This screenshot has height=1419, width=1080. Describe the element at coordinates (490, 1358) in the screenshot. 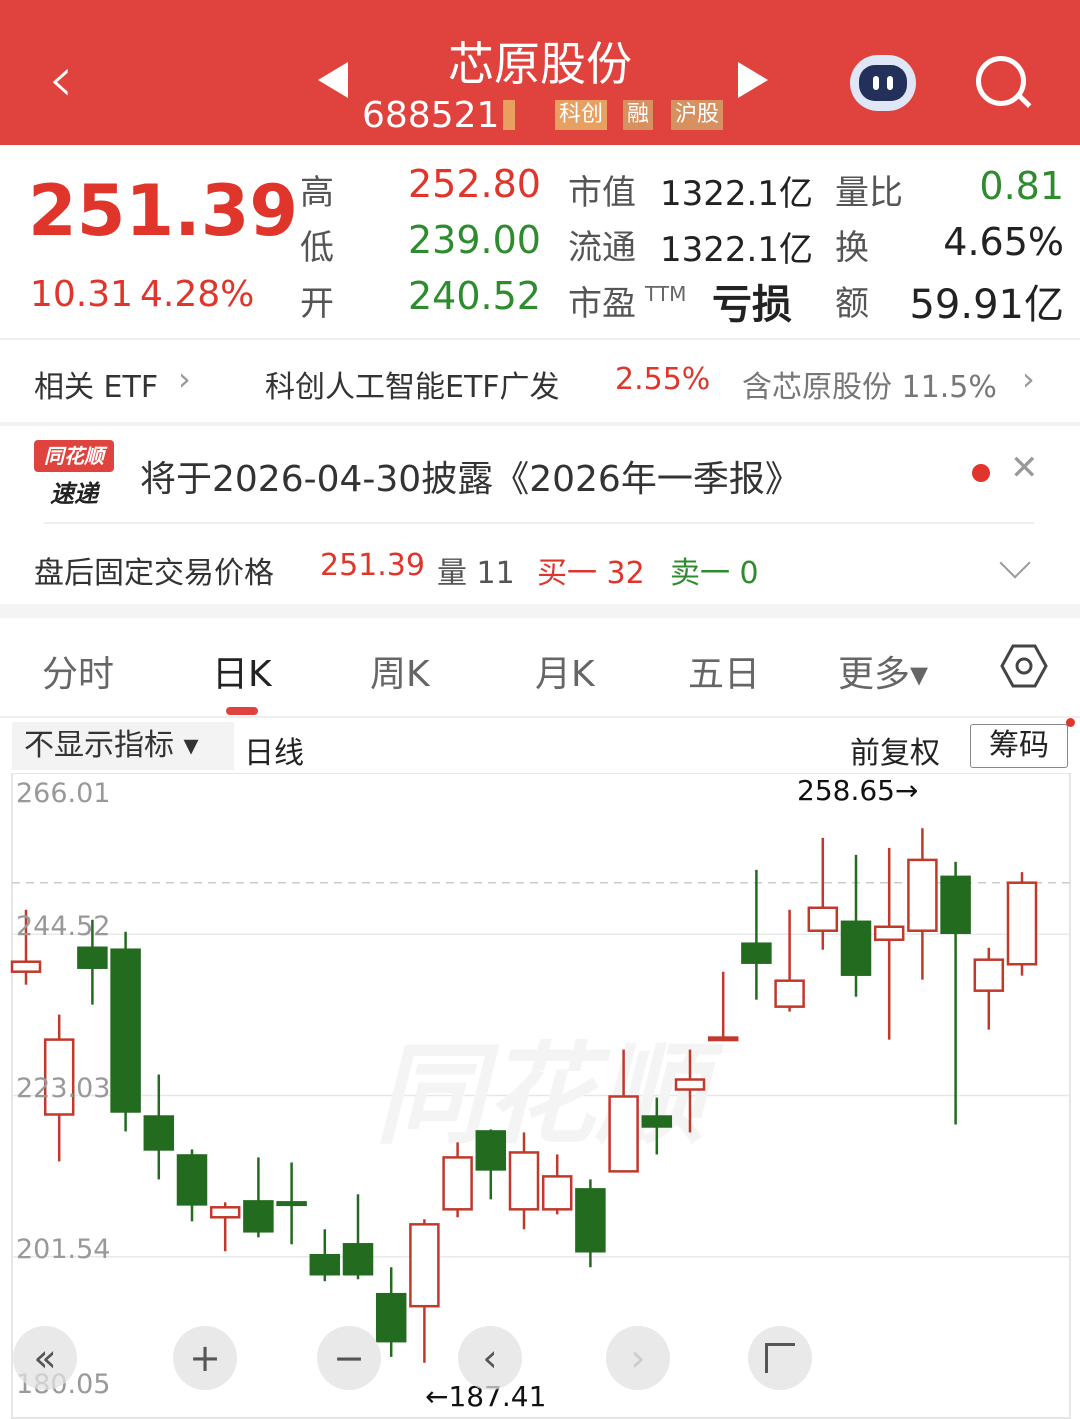

I see `scroll-left-button: ‹` at that location.